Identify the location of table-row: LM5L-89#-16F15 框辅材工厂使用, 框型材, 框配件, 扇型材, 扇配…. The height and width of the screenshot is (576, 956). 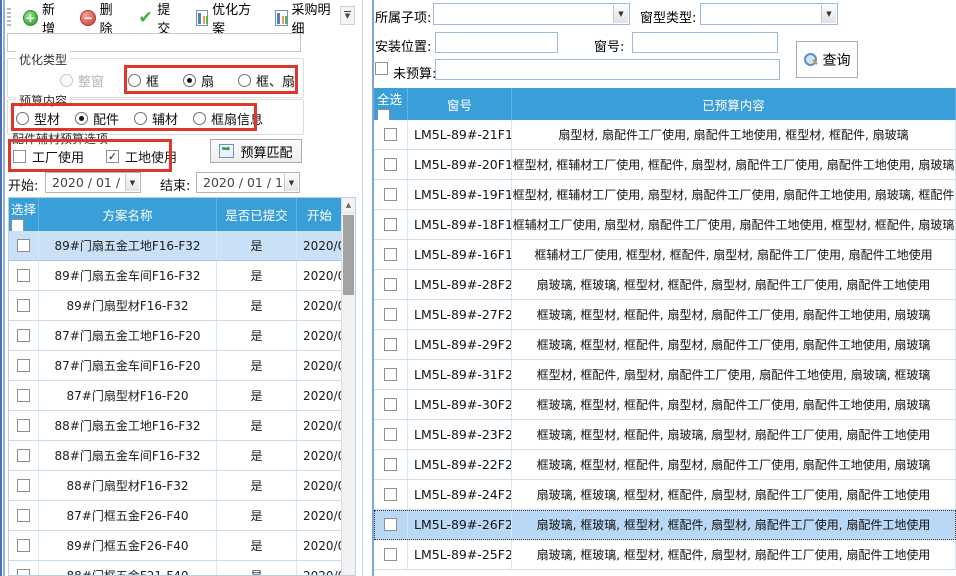
(665, 255).